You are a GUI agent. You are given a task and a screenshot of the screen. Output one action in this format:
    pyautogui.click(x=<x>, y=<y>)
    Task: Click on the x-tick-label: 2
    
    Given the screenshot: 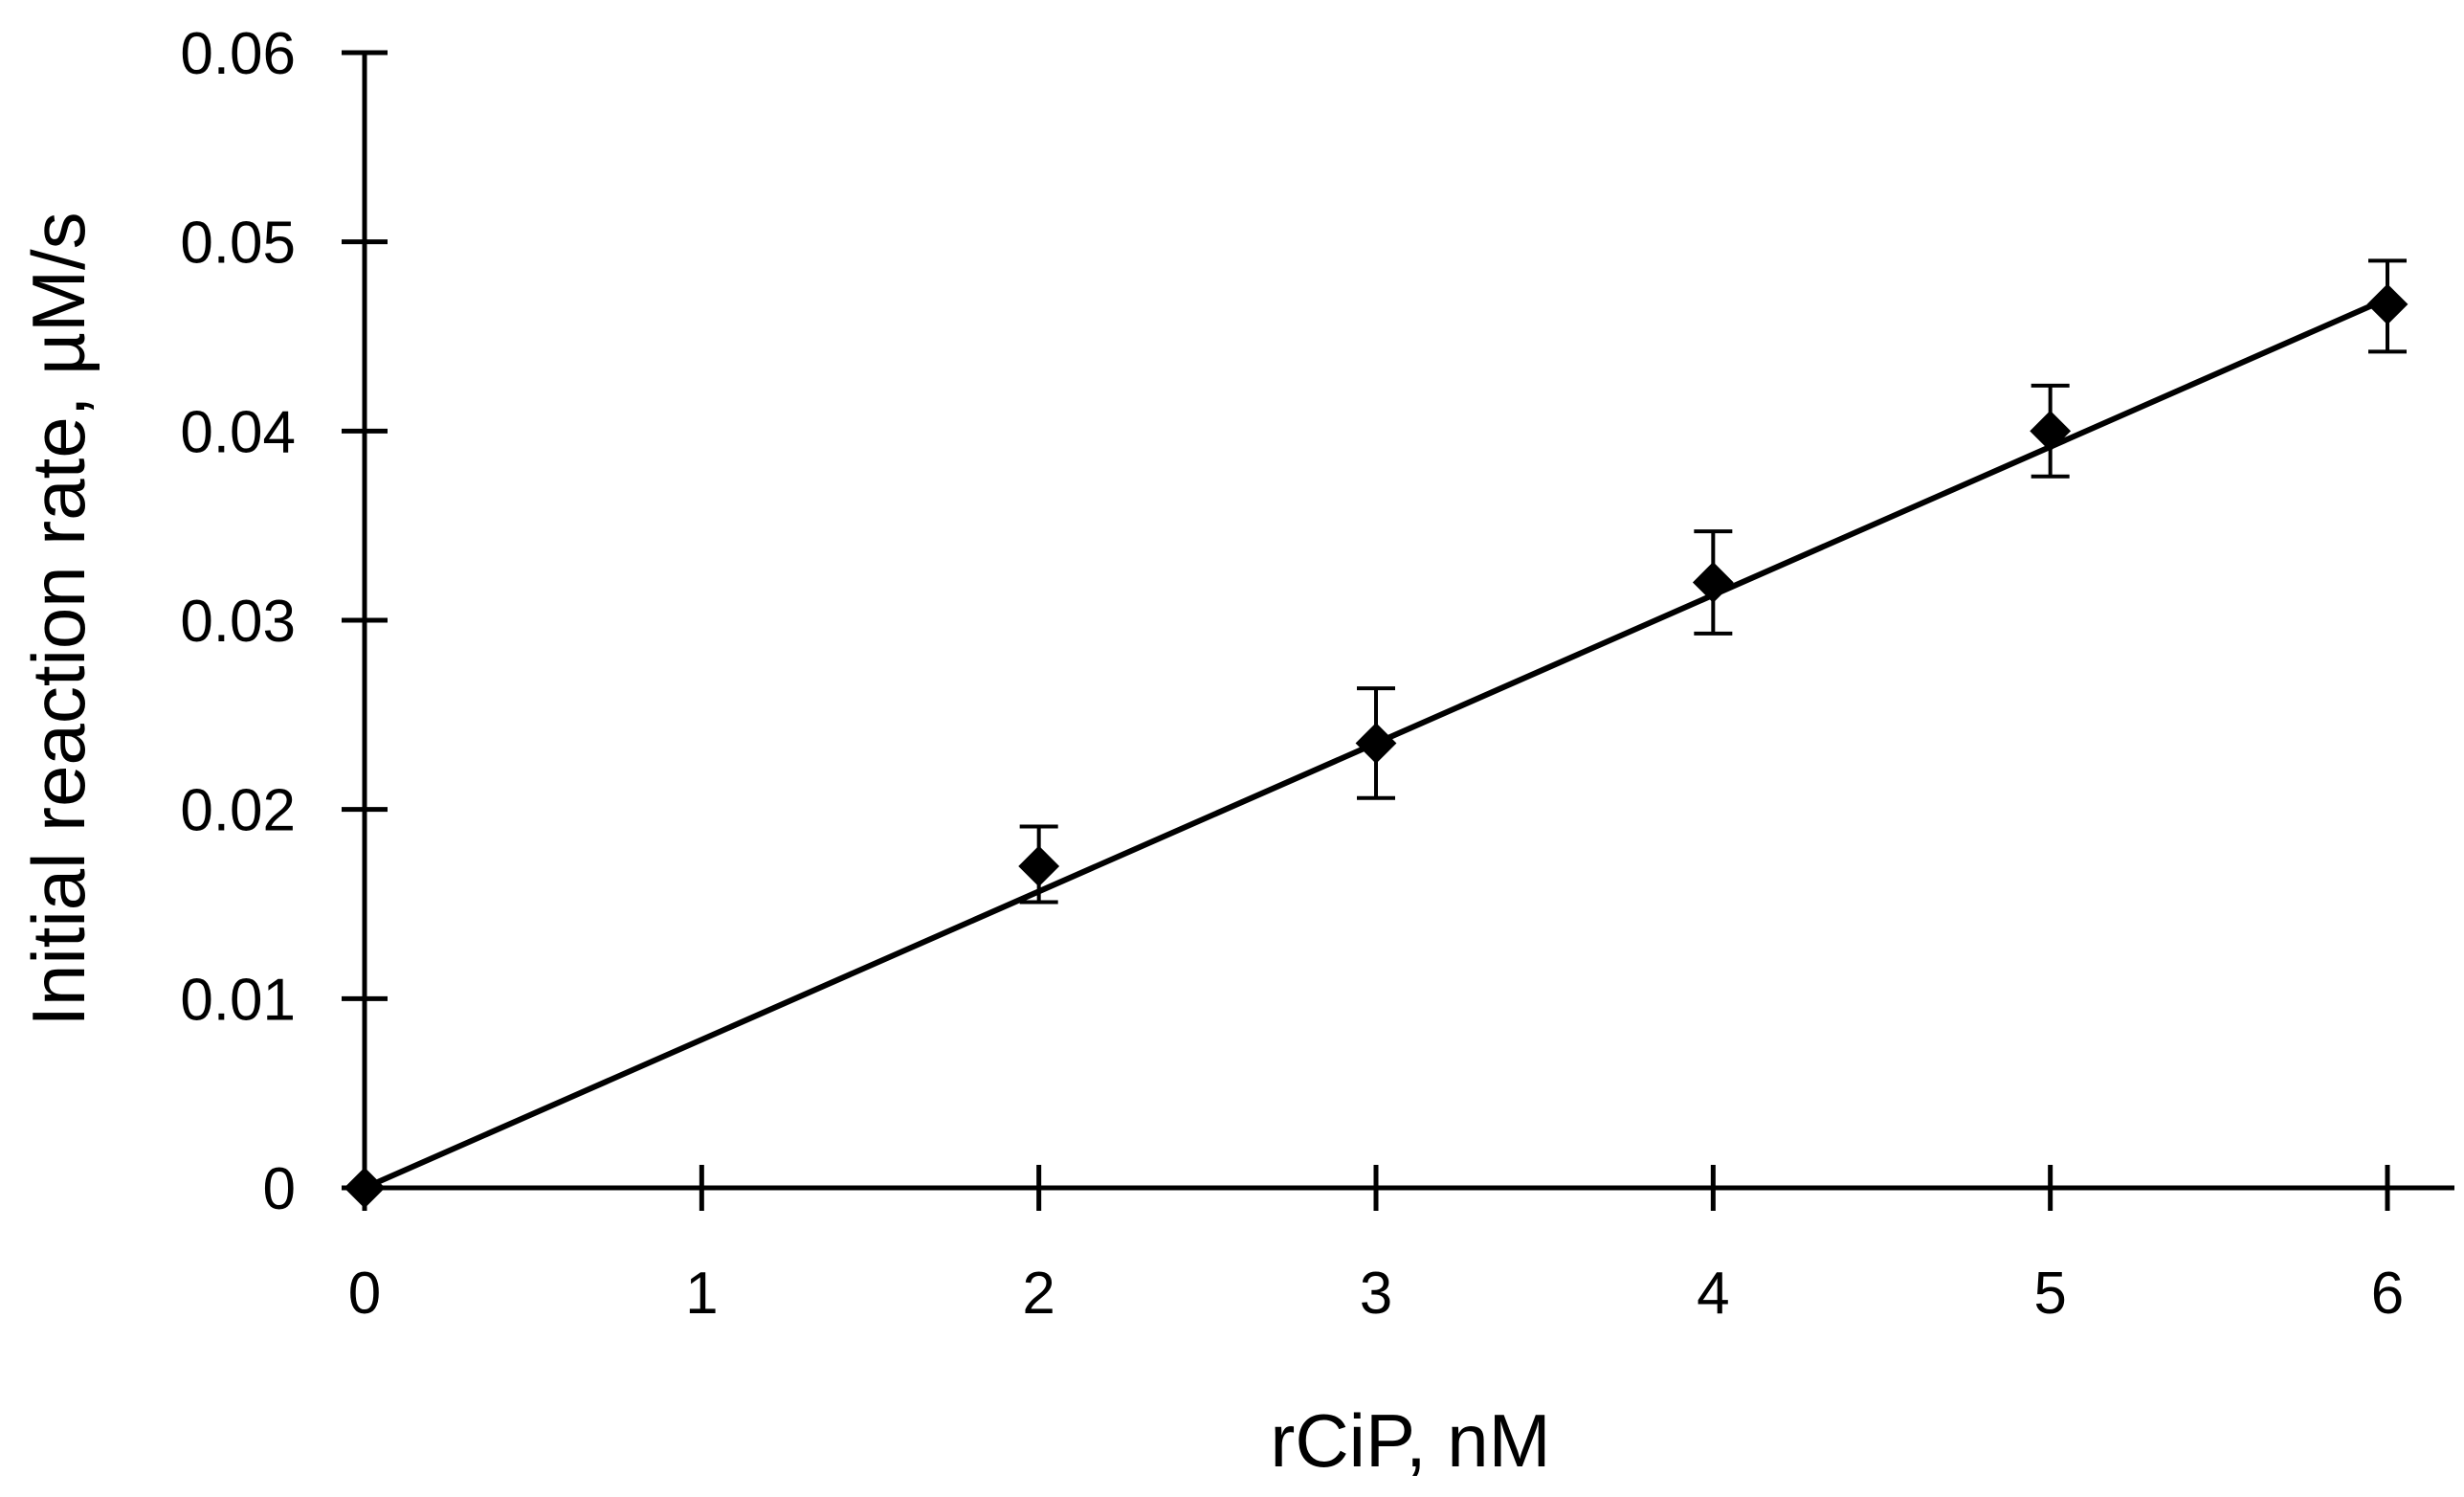 What is the action you would take?
    pyautogui.click(x=1038, y=1294)
    